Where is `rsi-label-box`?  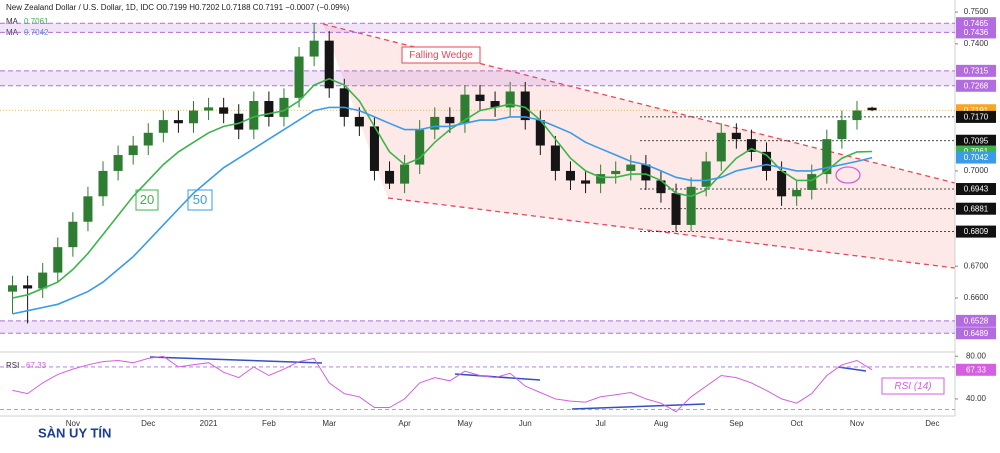
rsi-label-box is located at coordinates (913, 386).